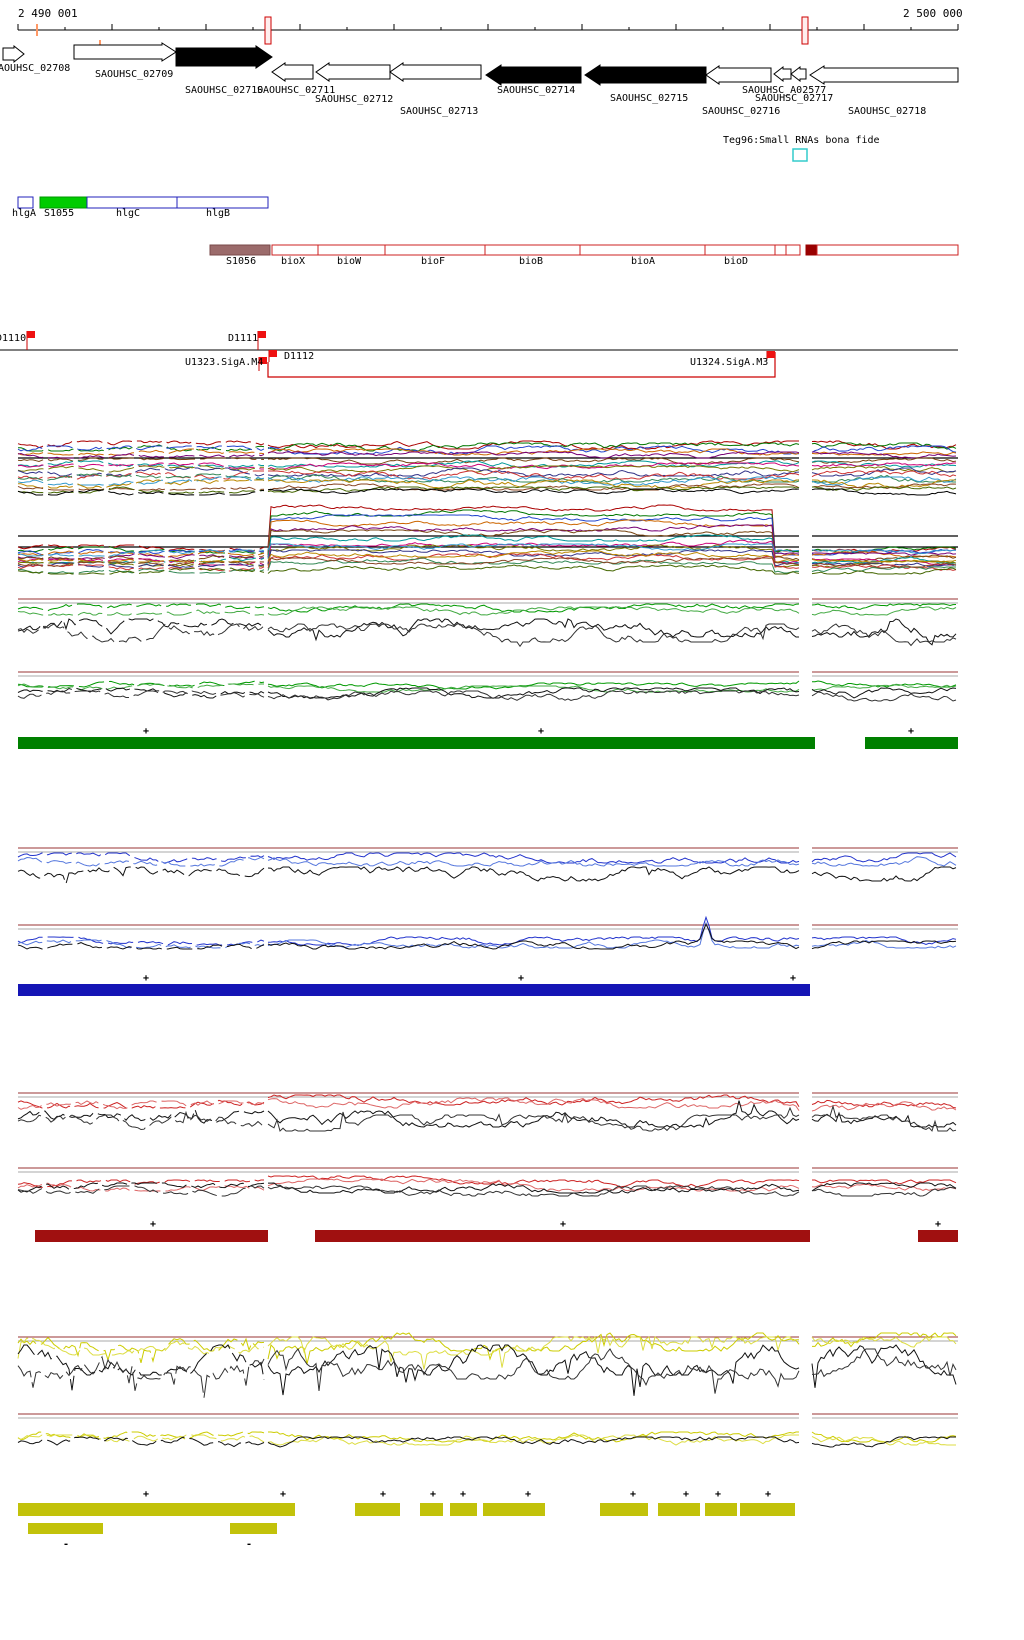 This screenshot has height=1640, width=1024. Describe the element at coordinates (132, 202) in the screenshot. I see `feature-box-hlgC` at that location.